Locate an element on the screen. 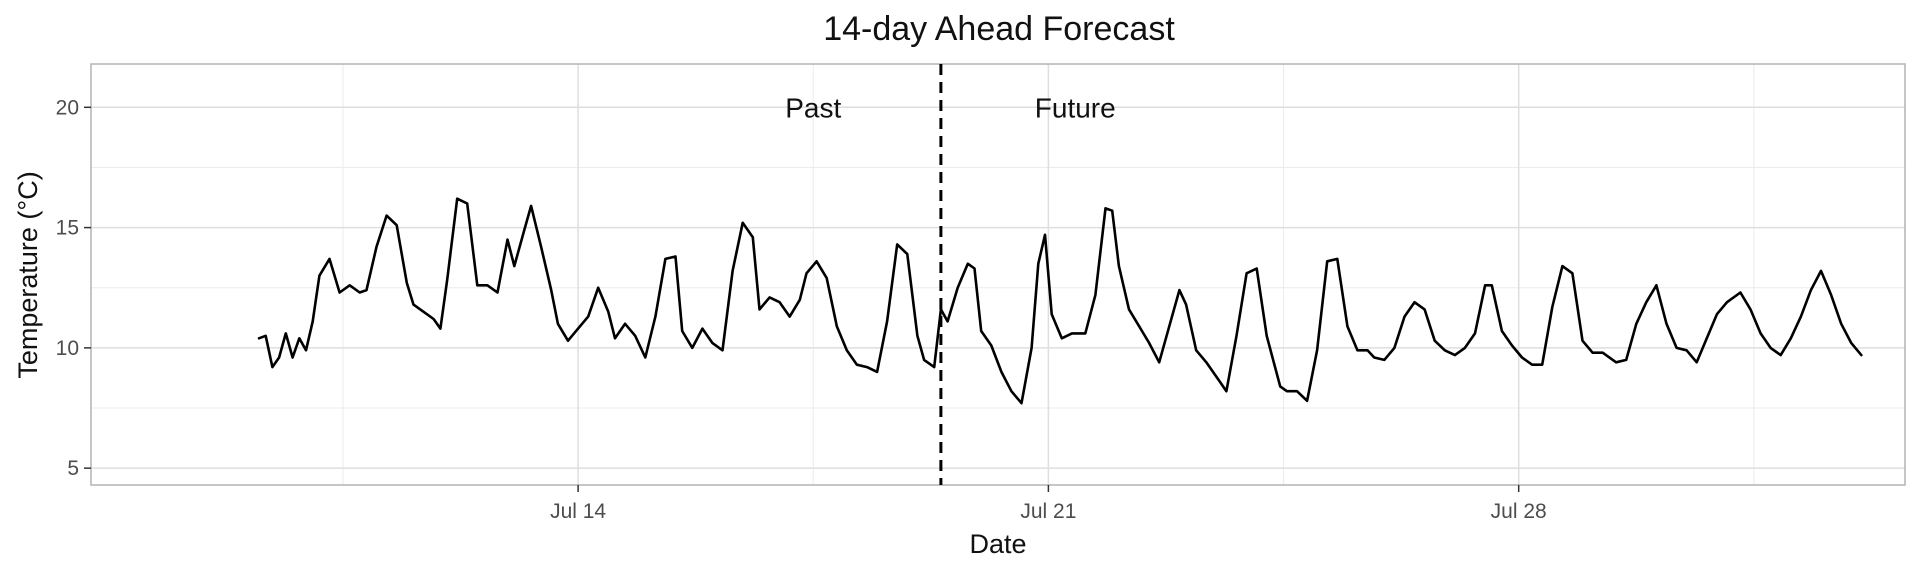 This screenshot has width=1920, height=576. y-tick-label: 15 is located at coordinates (67, 228).